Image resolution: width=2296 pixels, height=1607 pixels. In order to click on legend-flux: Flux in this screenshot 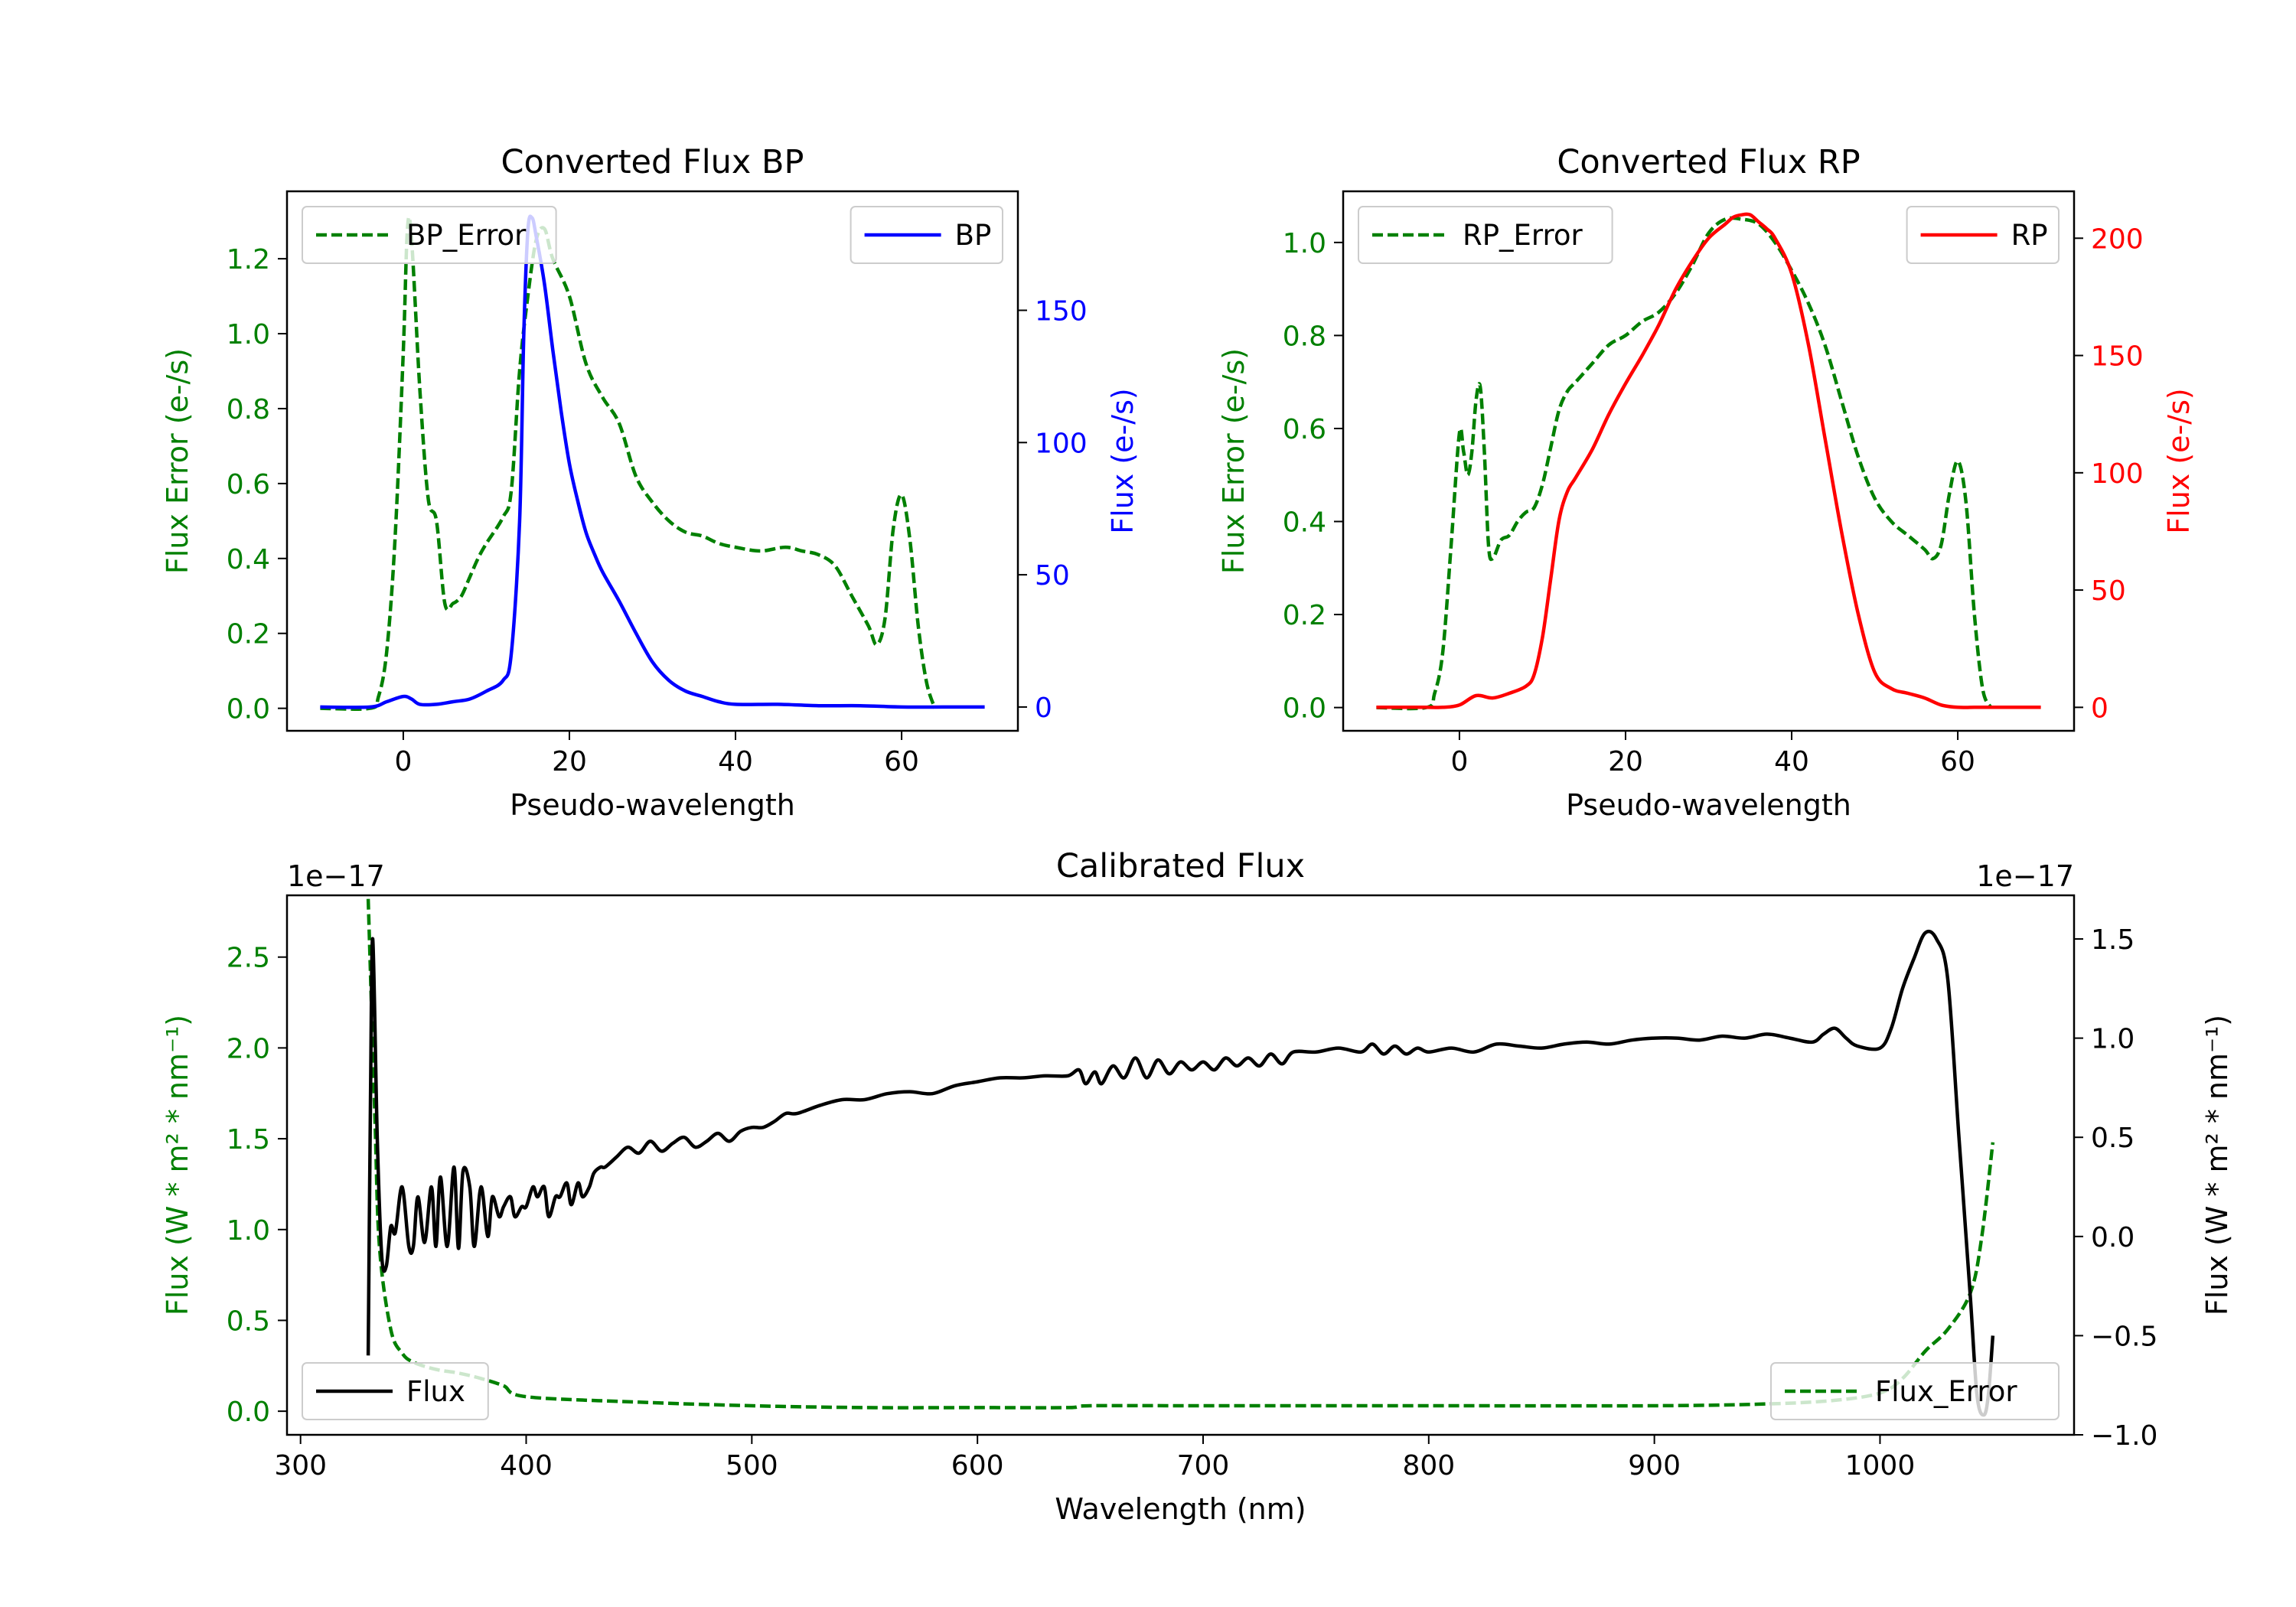, I will do `click(395, 1391)`.